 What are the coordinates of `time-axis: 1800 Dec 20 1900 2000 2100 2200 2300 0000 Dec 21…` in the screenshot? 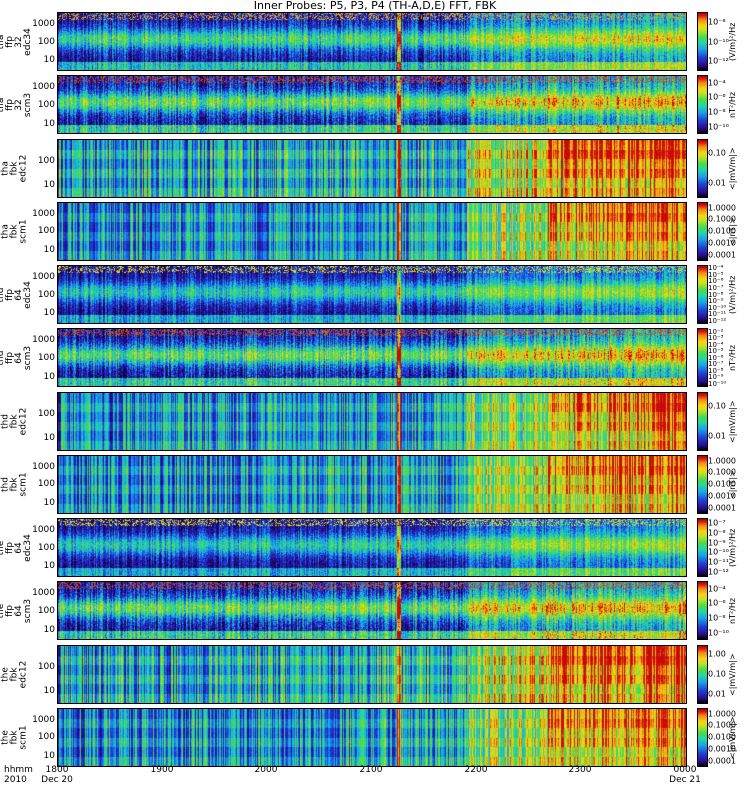 It's located at (375, 782).